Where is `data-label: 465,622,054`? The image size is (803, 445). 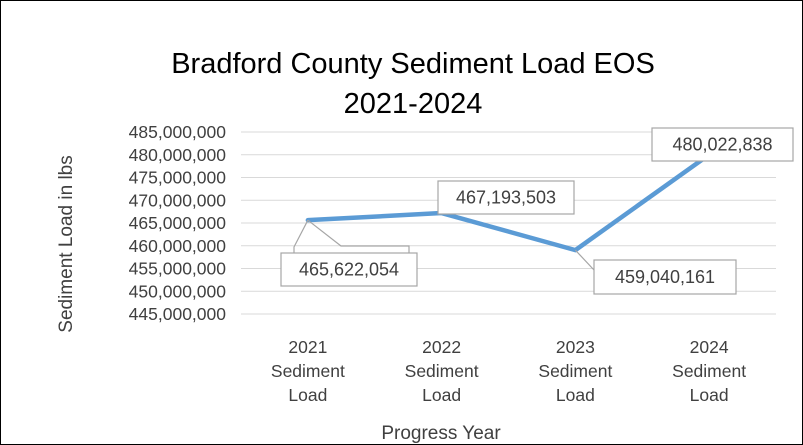 data-label: 465,622,054 is located at coordinates (349, 270).